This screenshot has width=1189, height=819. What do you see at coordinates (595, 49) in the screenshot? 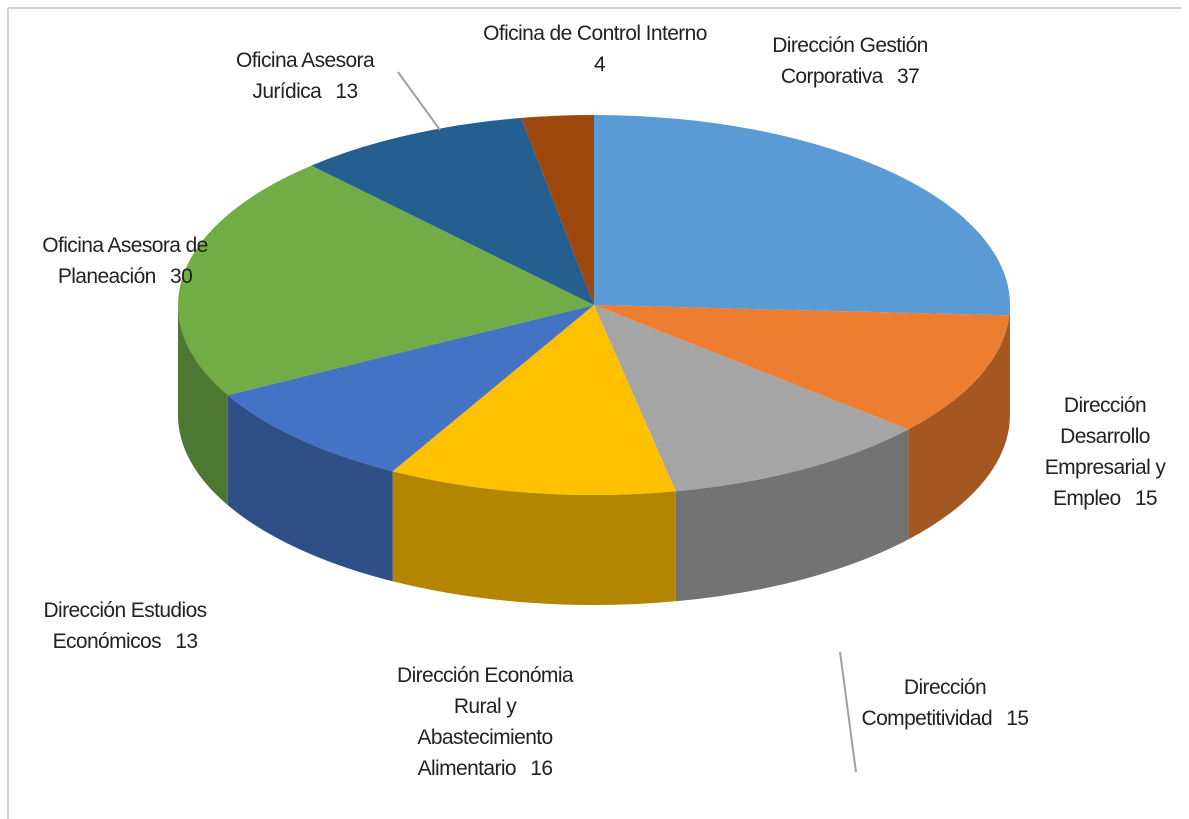
I see `data-label: Oficina de Control Interno 4` at bounding box center [595, 49].